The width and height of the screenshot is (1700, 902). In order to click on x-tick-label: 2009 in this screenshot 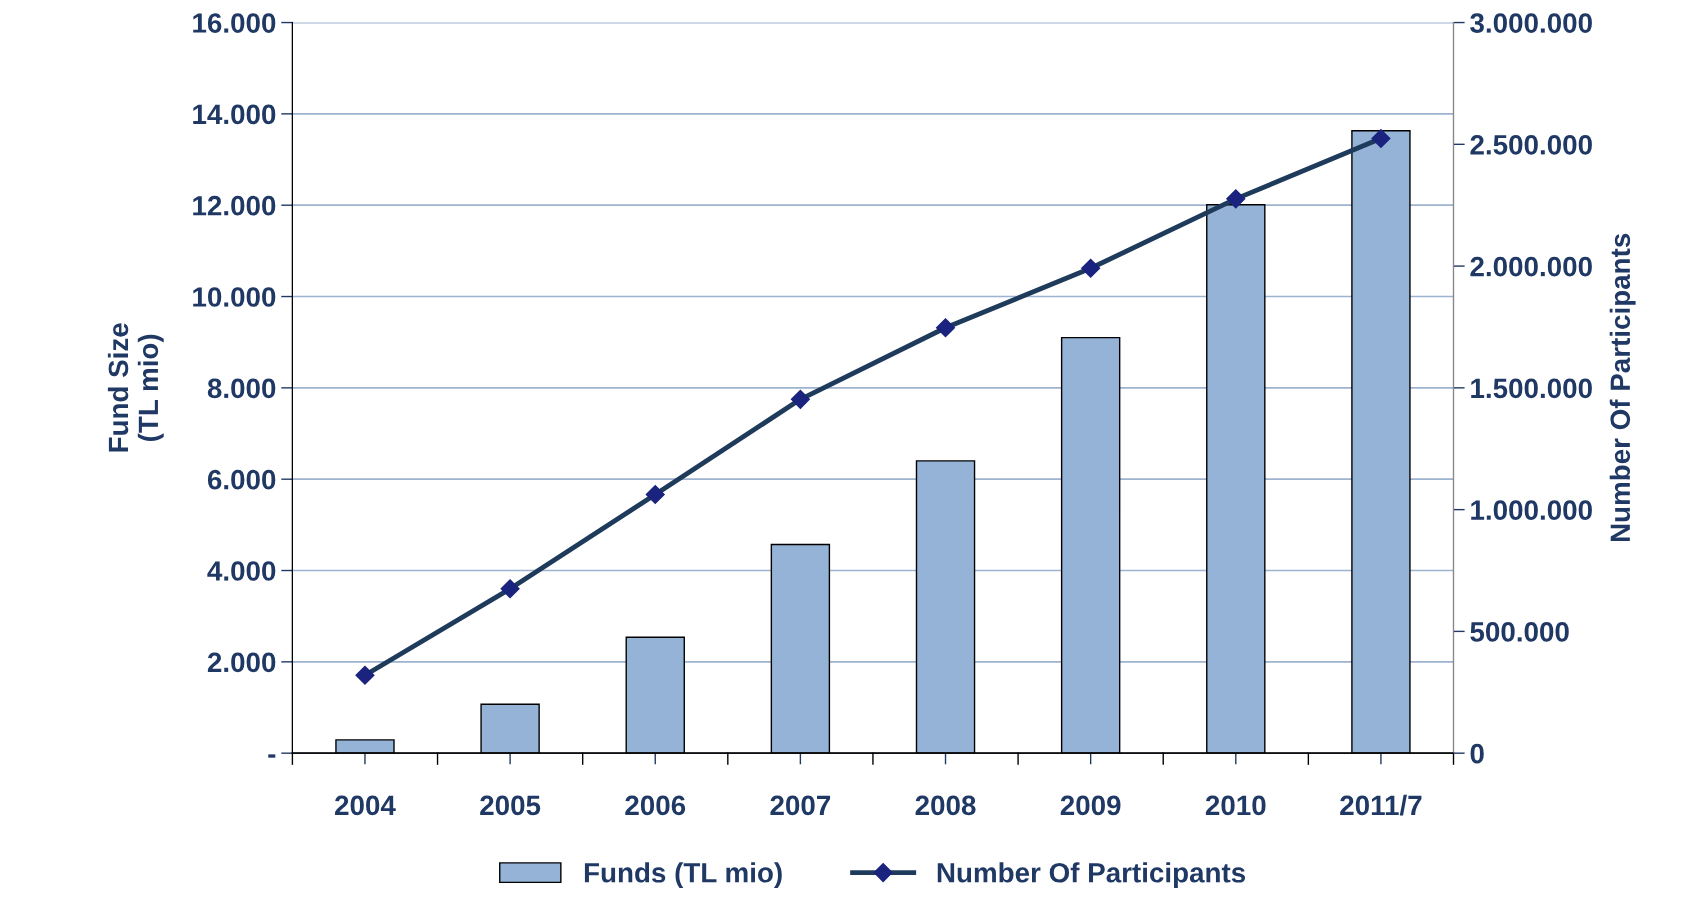, I will do `click(1090, 805)`.